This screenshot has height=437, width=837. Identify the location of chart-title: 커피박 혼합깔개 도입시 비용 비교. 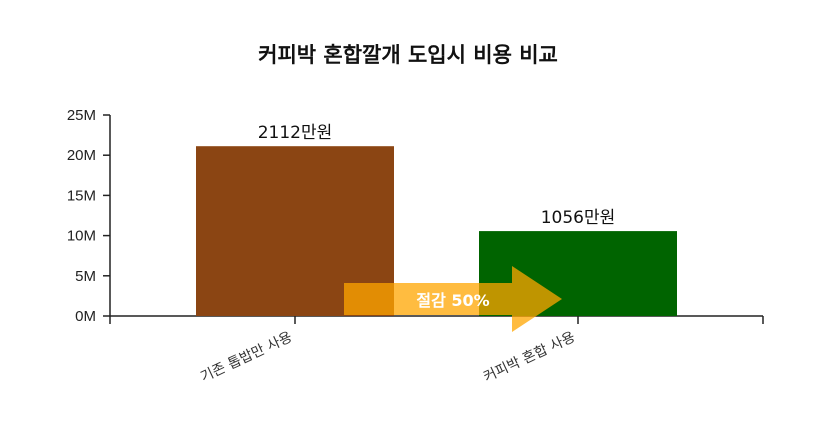
(408, 55).